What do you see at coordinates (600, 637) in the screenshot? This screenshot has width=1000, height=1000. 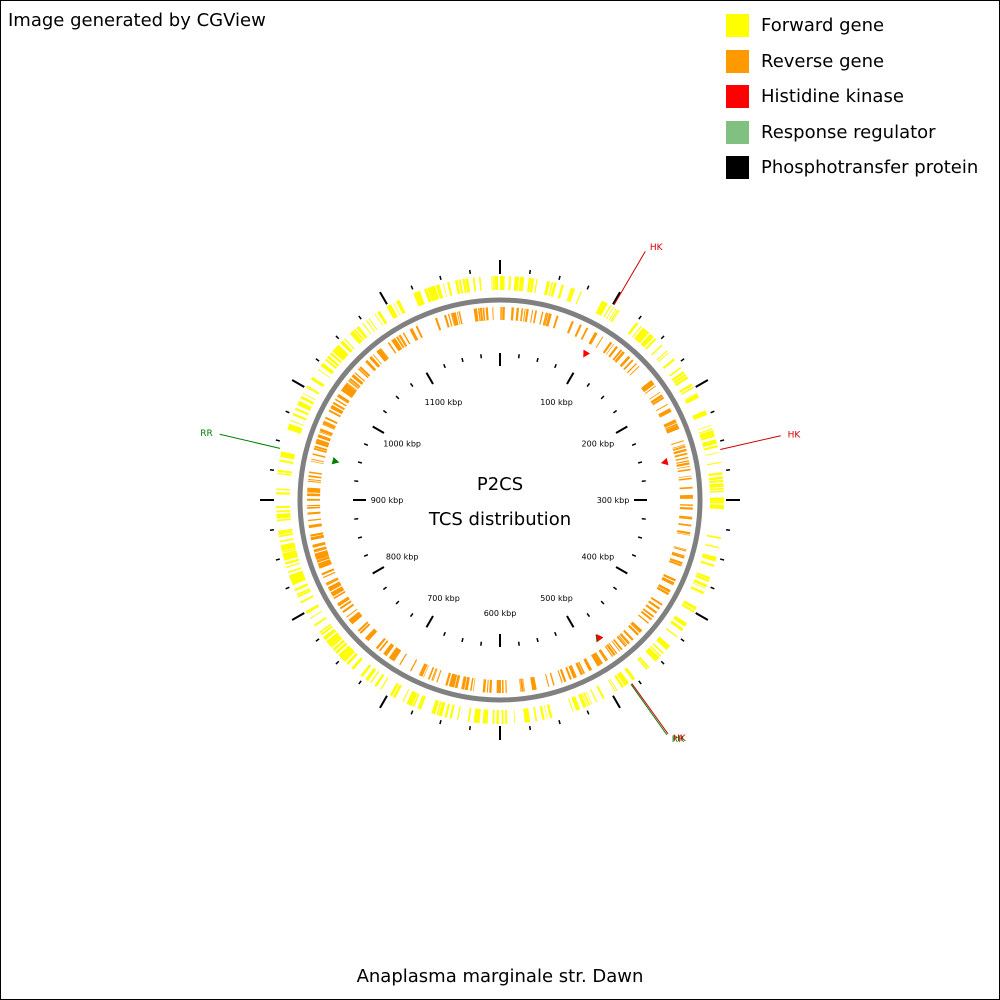 I see `histidine-kinase-marker` at bounding box center [600, 637].